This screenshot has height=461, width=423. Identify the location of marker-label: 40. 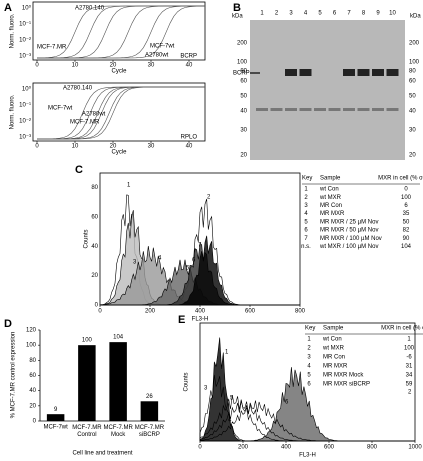
(412, 112).